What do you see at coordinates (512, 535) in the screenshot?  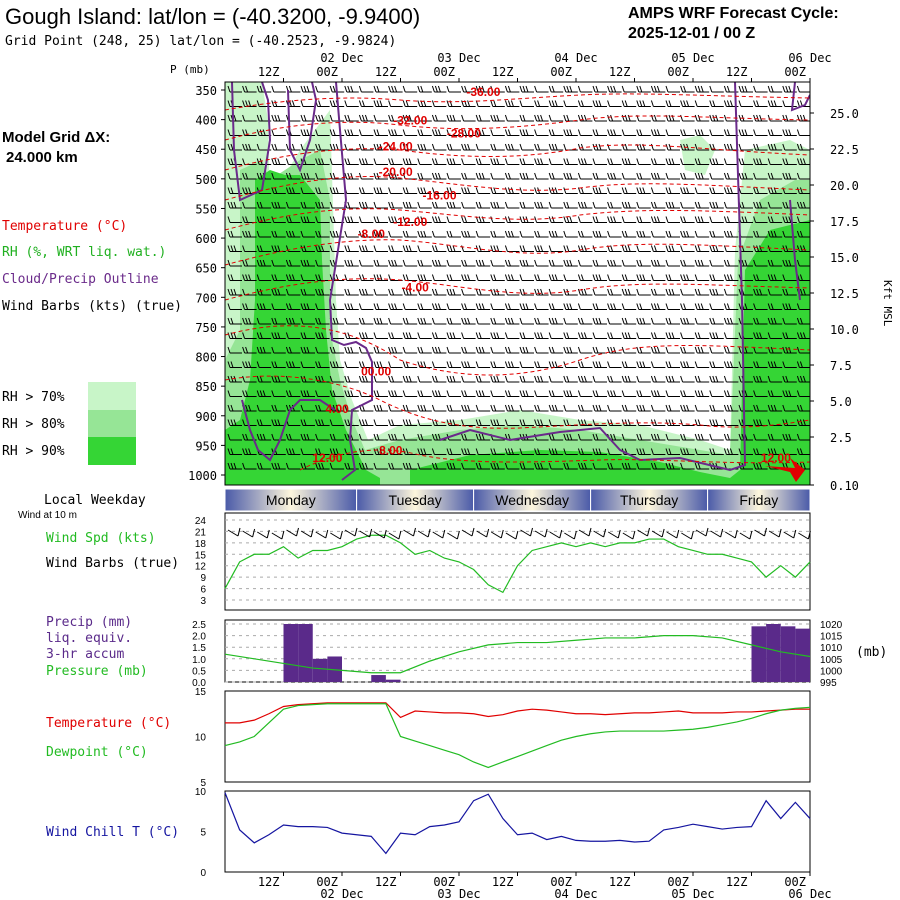 I see `surface-wind-barb` at bounding box center [512, 535].